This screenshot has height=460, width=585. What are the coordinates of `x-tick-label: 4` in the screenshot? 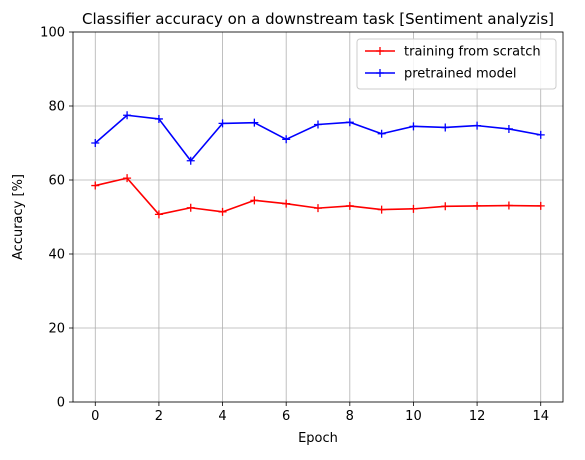 It's located at (222, 416).